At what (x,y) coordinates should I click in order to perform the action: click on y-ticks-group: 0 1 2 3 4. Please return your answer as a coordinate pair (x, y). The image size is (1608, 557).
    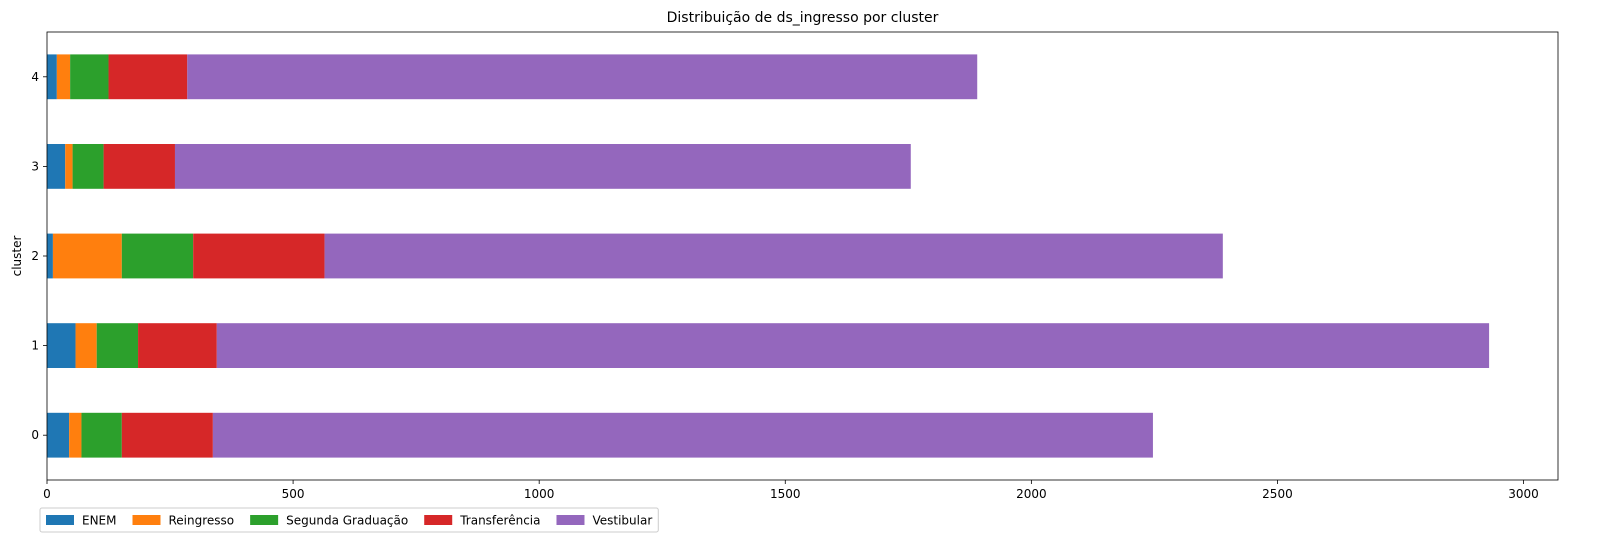
    Looking at the image, I should click on (39, 256).